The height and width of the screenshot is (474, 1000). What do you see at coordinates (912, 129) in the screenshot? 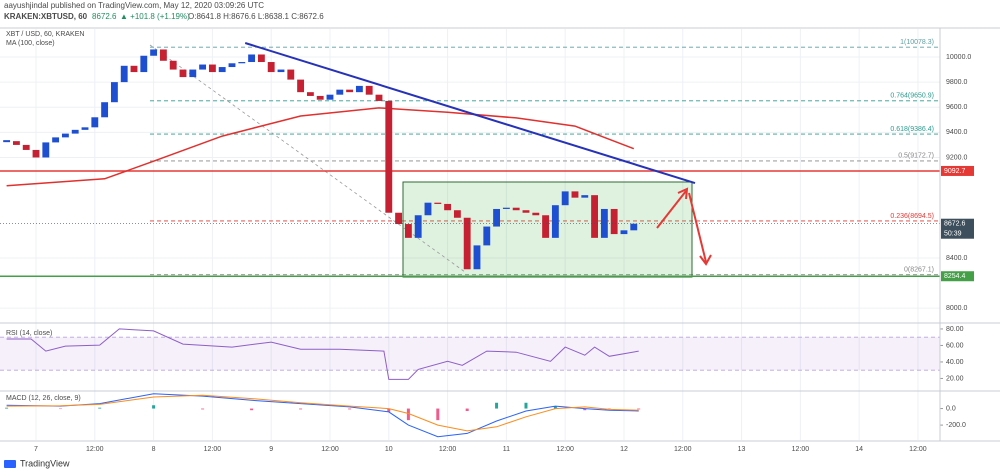
I see `fib-label: 0.618(9386.4)` at bounding box center [912, 129].